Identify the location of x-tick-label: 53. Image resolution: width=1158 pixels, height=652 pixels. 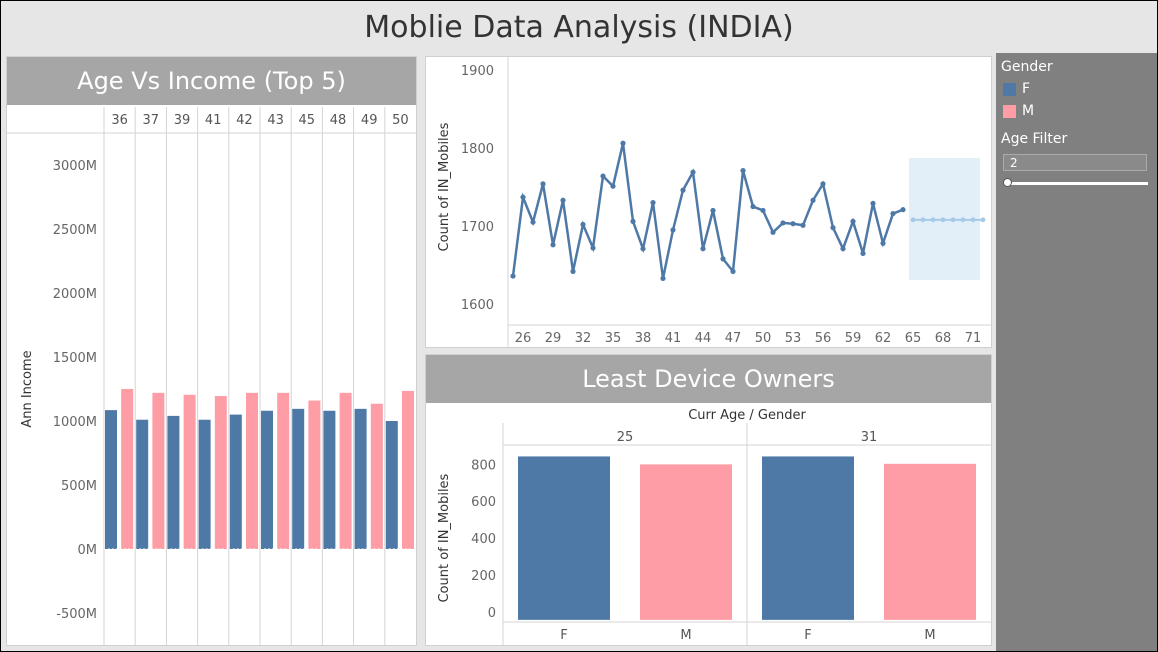
(793, 338).